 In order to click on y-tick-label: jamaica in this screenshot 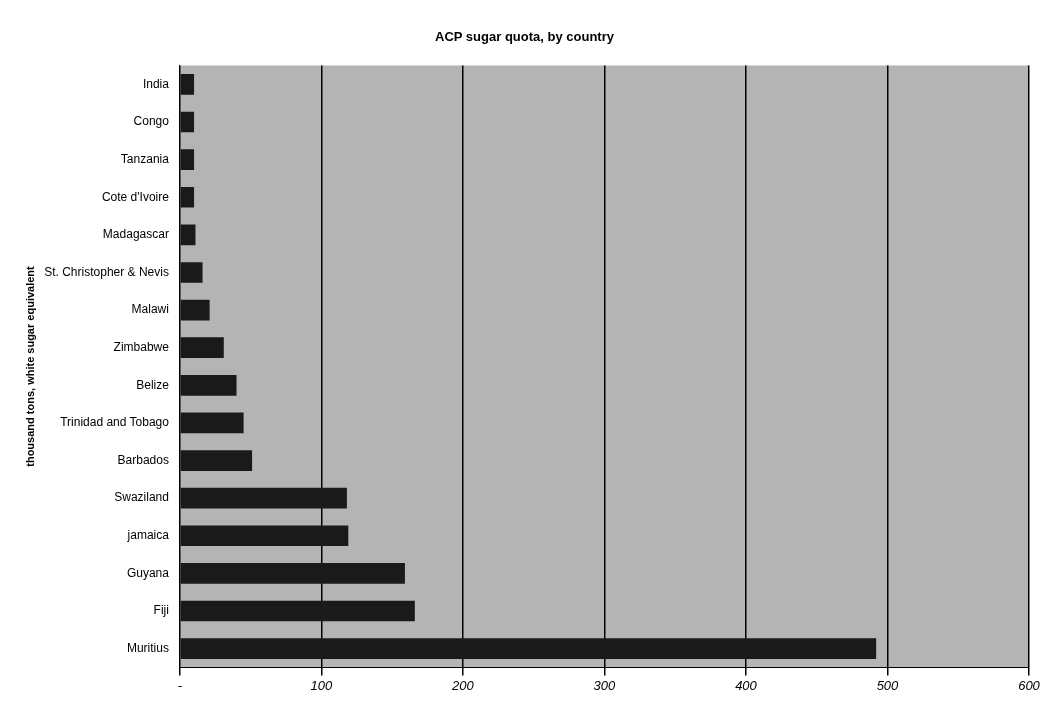, I will do `click(148, 535)`.